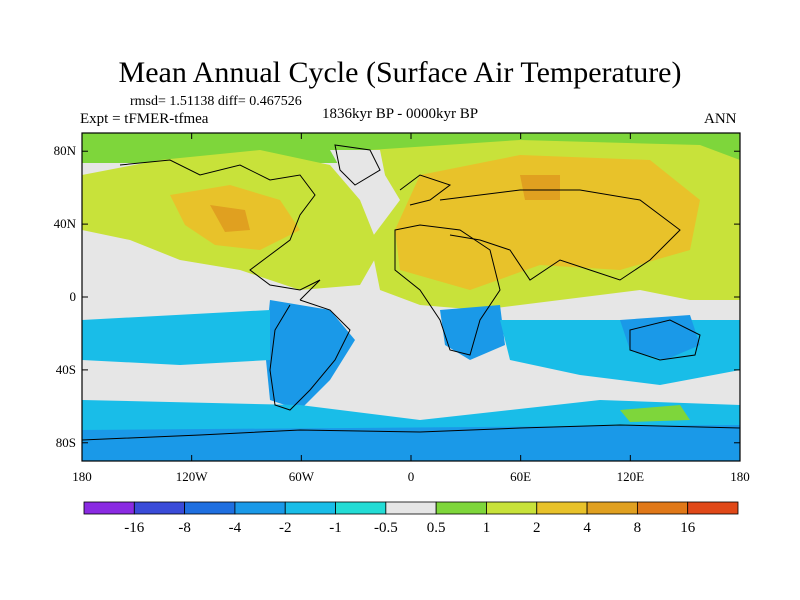 This screenshot has height=600, width=800. What do you see at coordinates (688, 528) in the screenshot?
I see `colorbar-label: 16` at bounding box center [688, 528].